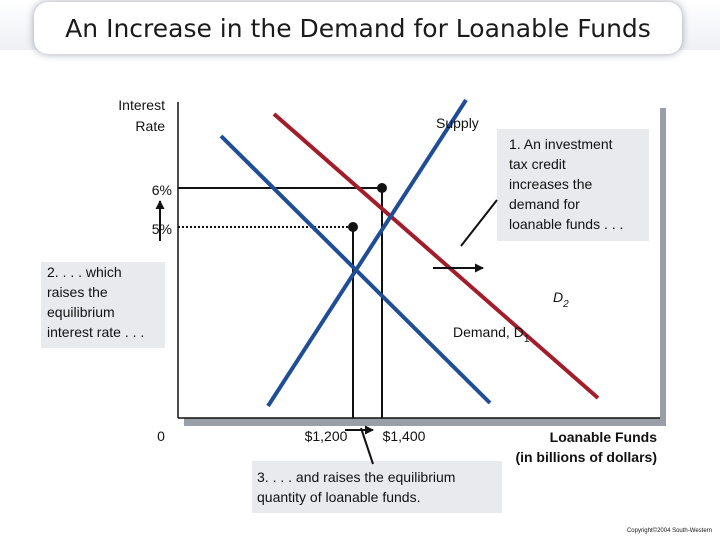 This screenshot has height=540, width=720. What do you see at coordinates (561, 299) in the screenshot?
I see `d2-label: D2` at bounding box center [561, 299].